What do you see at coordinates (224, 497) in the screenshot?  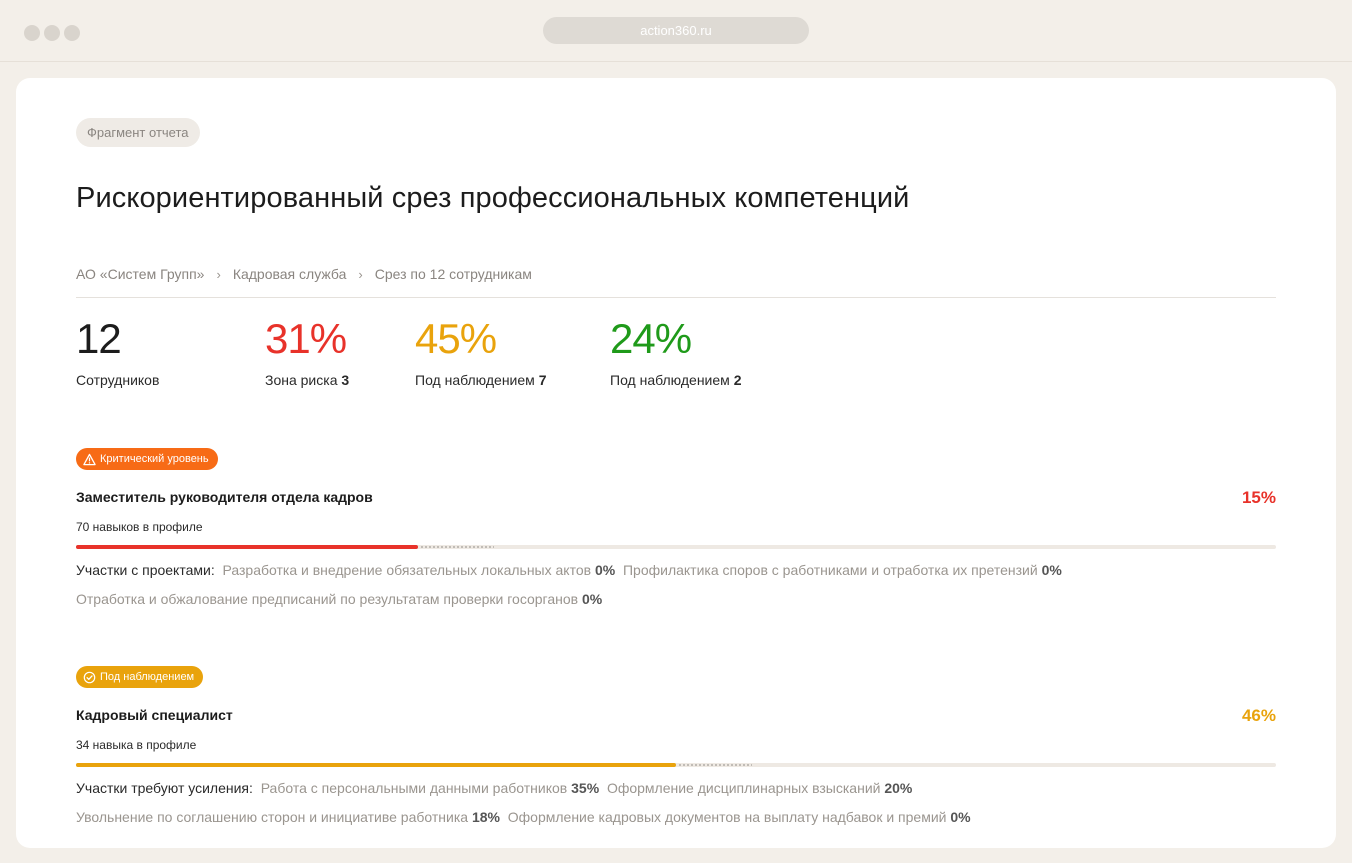 I see `role-title: Заместитель руководителя отдела кадров` at bounding box center [224, 497].